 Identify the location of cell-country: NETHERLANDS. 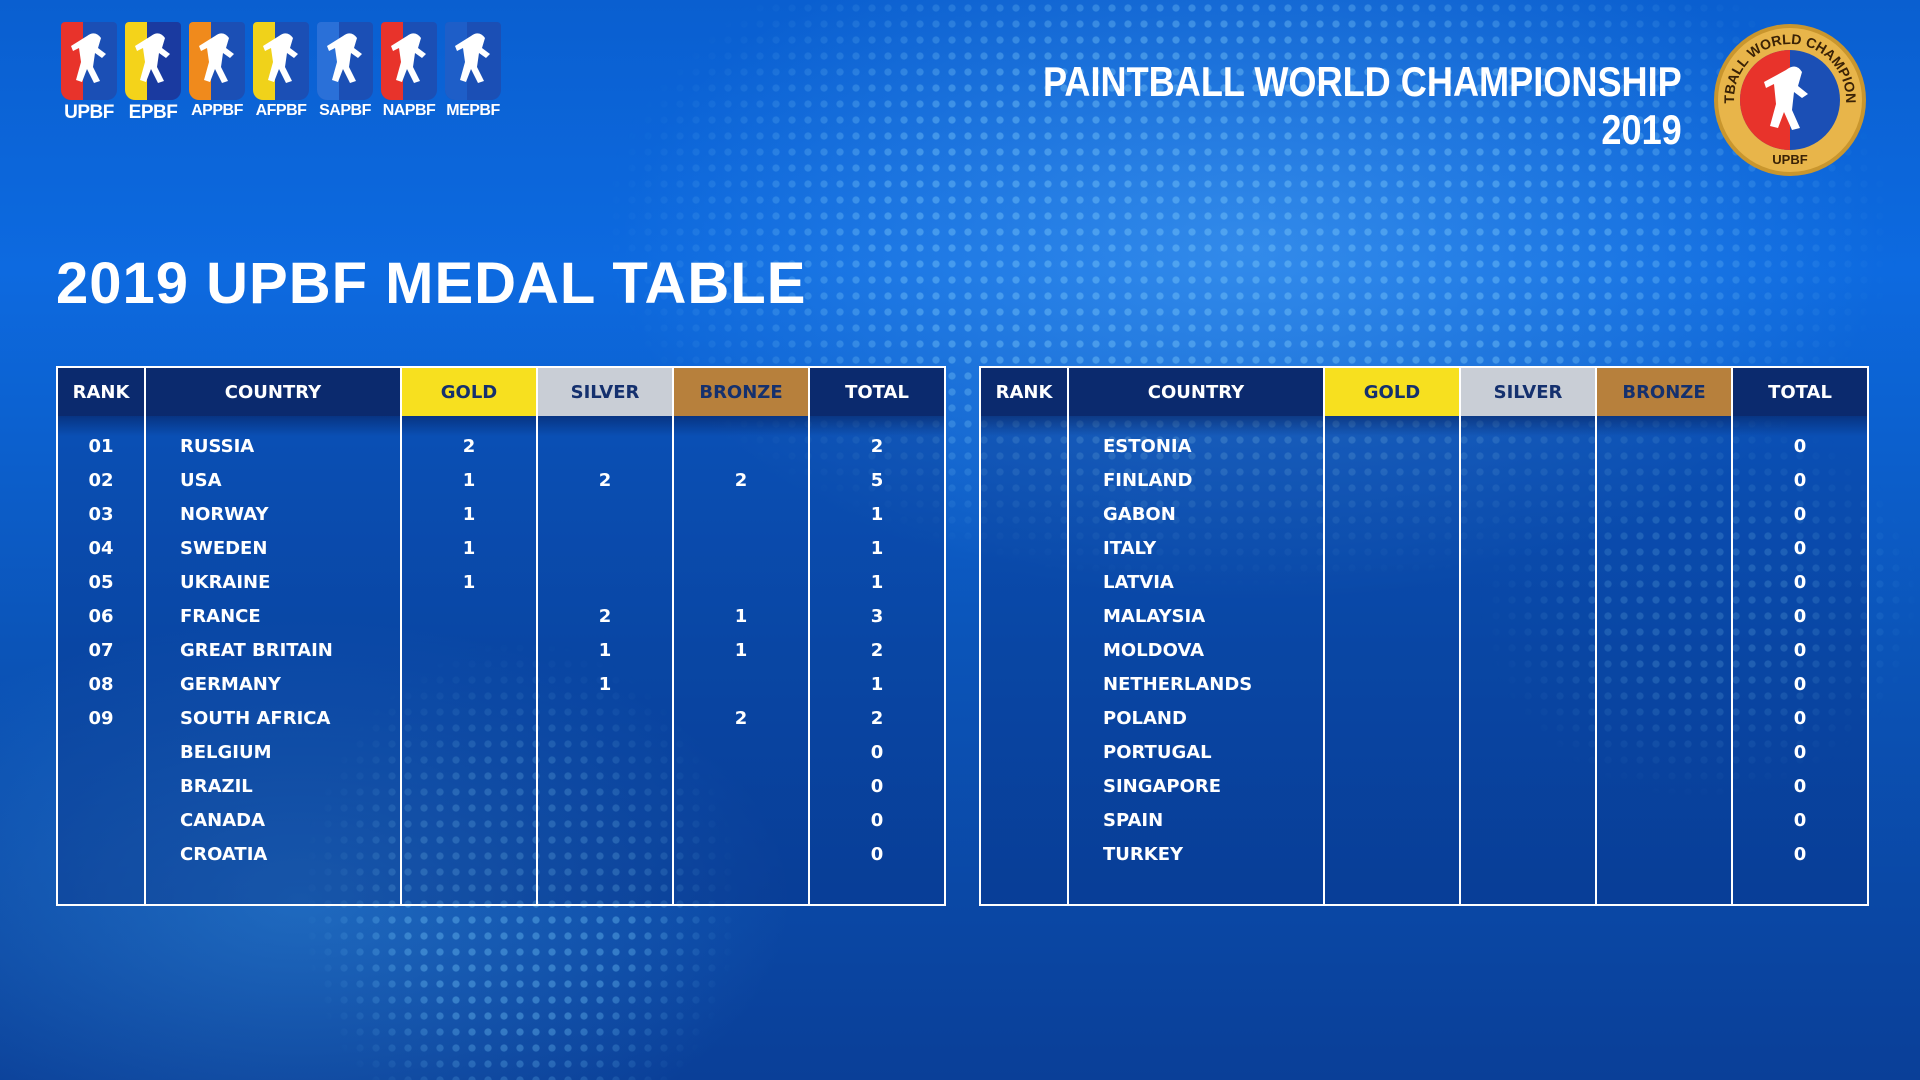
(1178, 684).